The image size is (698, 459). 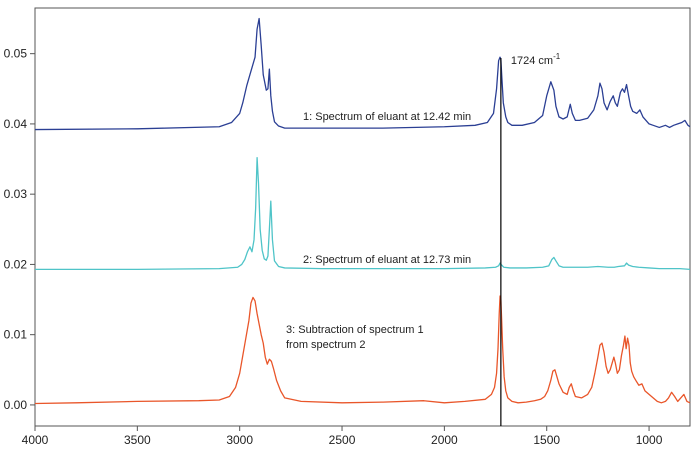 What do you see at coordinates (444, 440) in the screenshot?
I see `x-tick-label-2000: 2000` at bounding box center [444, 440].